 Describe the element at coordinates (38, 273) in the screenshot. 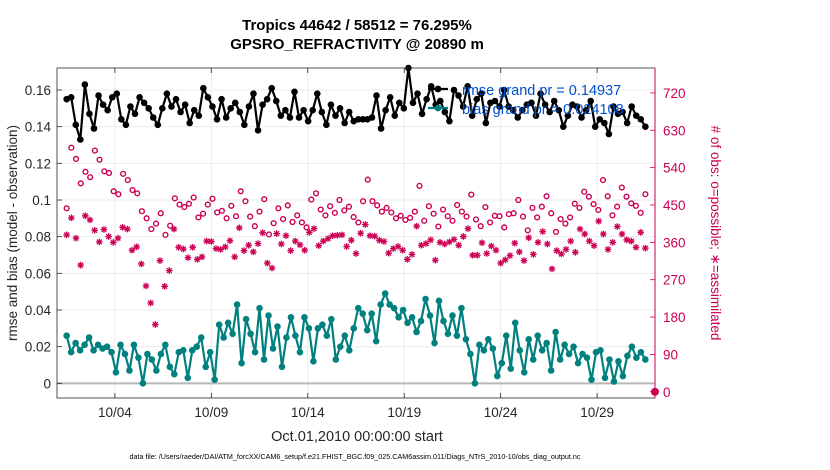

I see `y-left-tick-label: 0.06` at that location.